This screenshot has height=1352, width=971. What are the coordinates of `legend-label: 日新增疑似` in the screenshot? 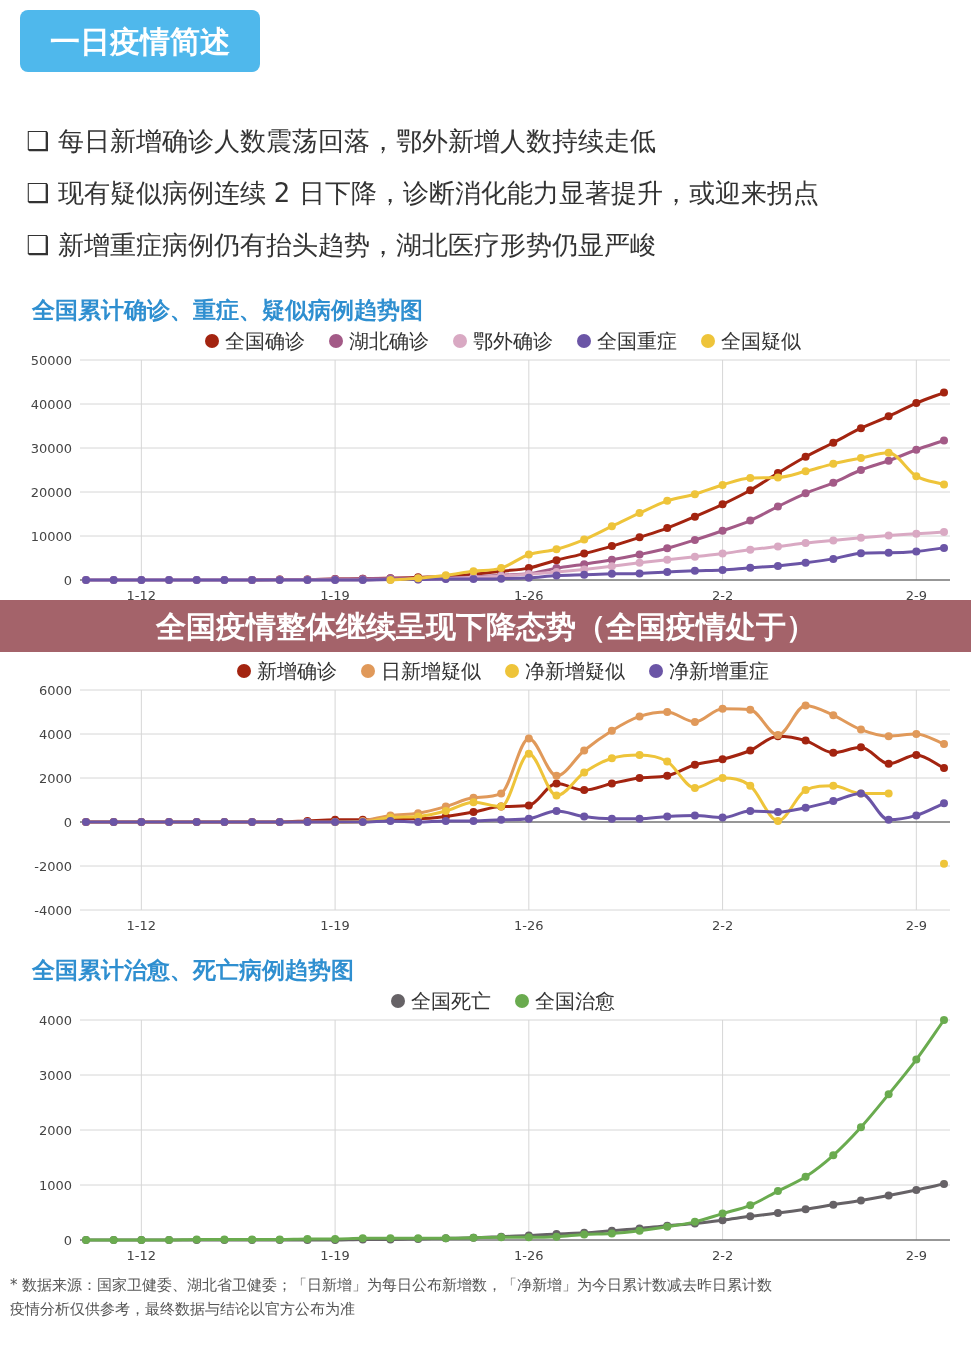 It's located at (431, 671).